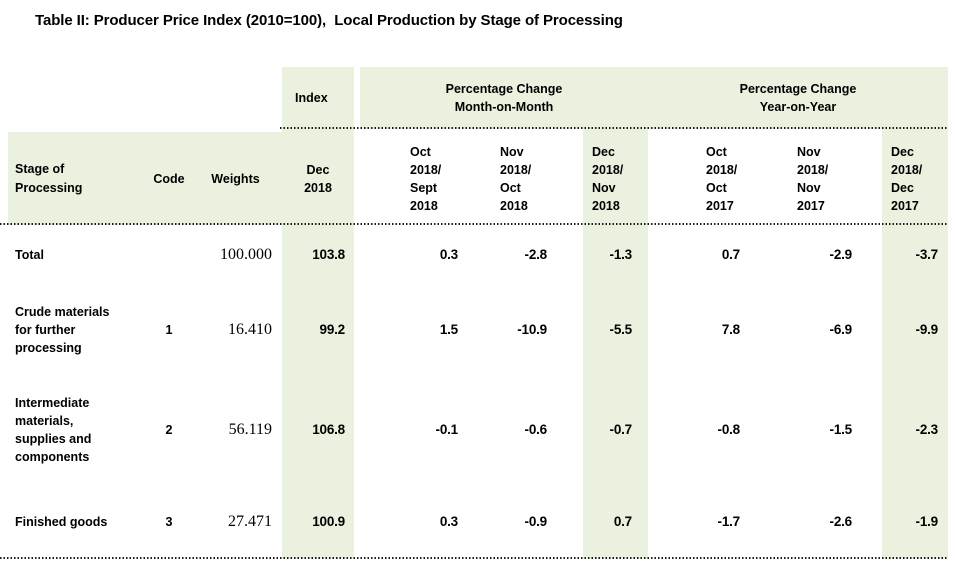 The height and width of the screenshot is (569, 955). Describe the element at coordinates (250, 329) in the screenshot. I see `weights-value: 16.410` at that location.